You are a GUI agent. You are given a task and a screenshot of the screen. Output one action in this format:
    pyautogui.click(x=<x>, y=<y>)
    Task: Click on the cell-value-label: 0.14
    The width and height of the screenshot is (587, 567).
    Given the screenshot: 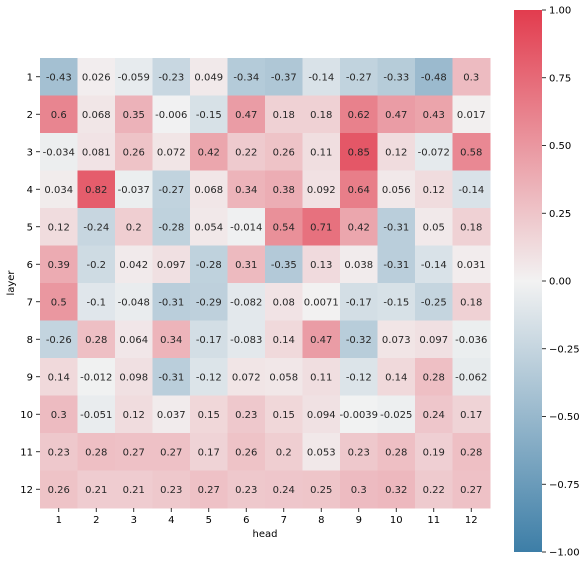 What is the action you would take?
    pyautogui.click(x=284, y=340)
    